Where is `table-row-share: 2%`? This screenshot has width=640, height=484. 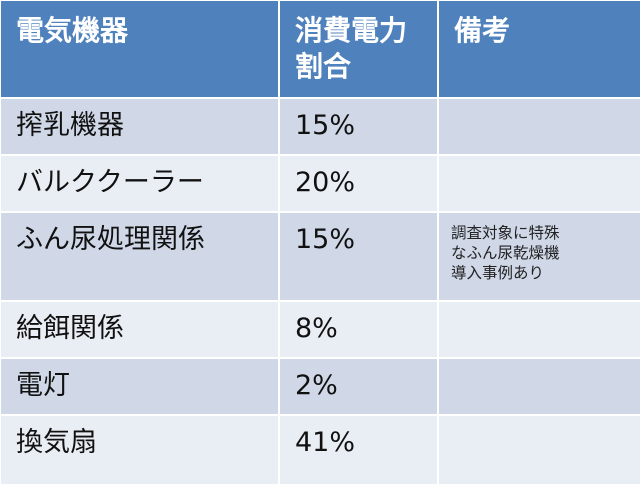
table-row-share: 2% is located at coordinates (358, 386).